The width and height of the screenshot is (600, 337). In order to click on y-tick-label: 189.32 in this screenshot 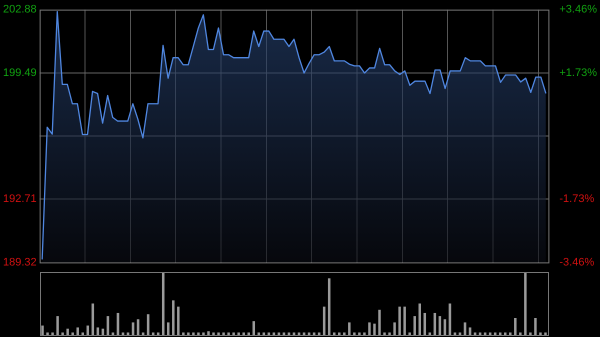, I will do `click(19, 262)`.